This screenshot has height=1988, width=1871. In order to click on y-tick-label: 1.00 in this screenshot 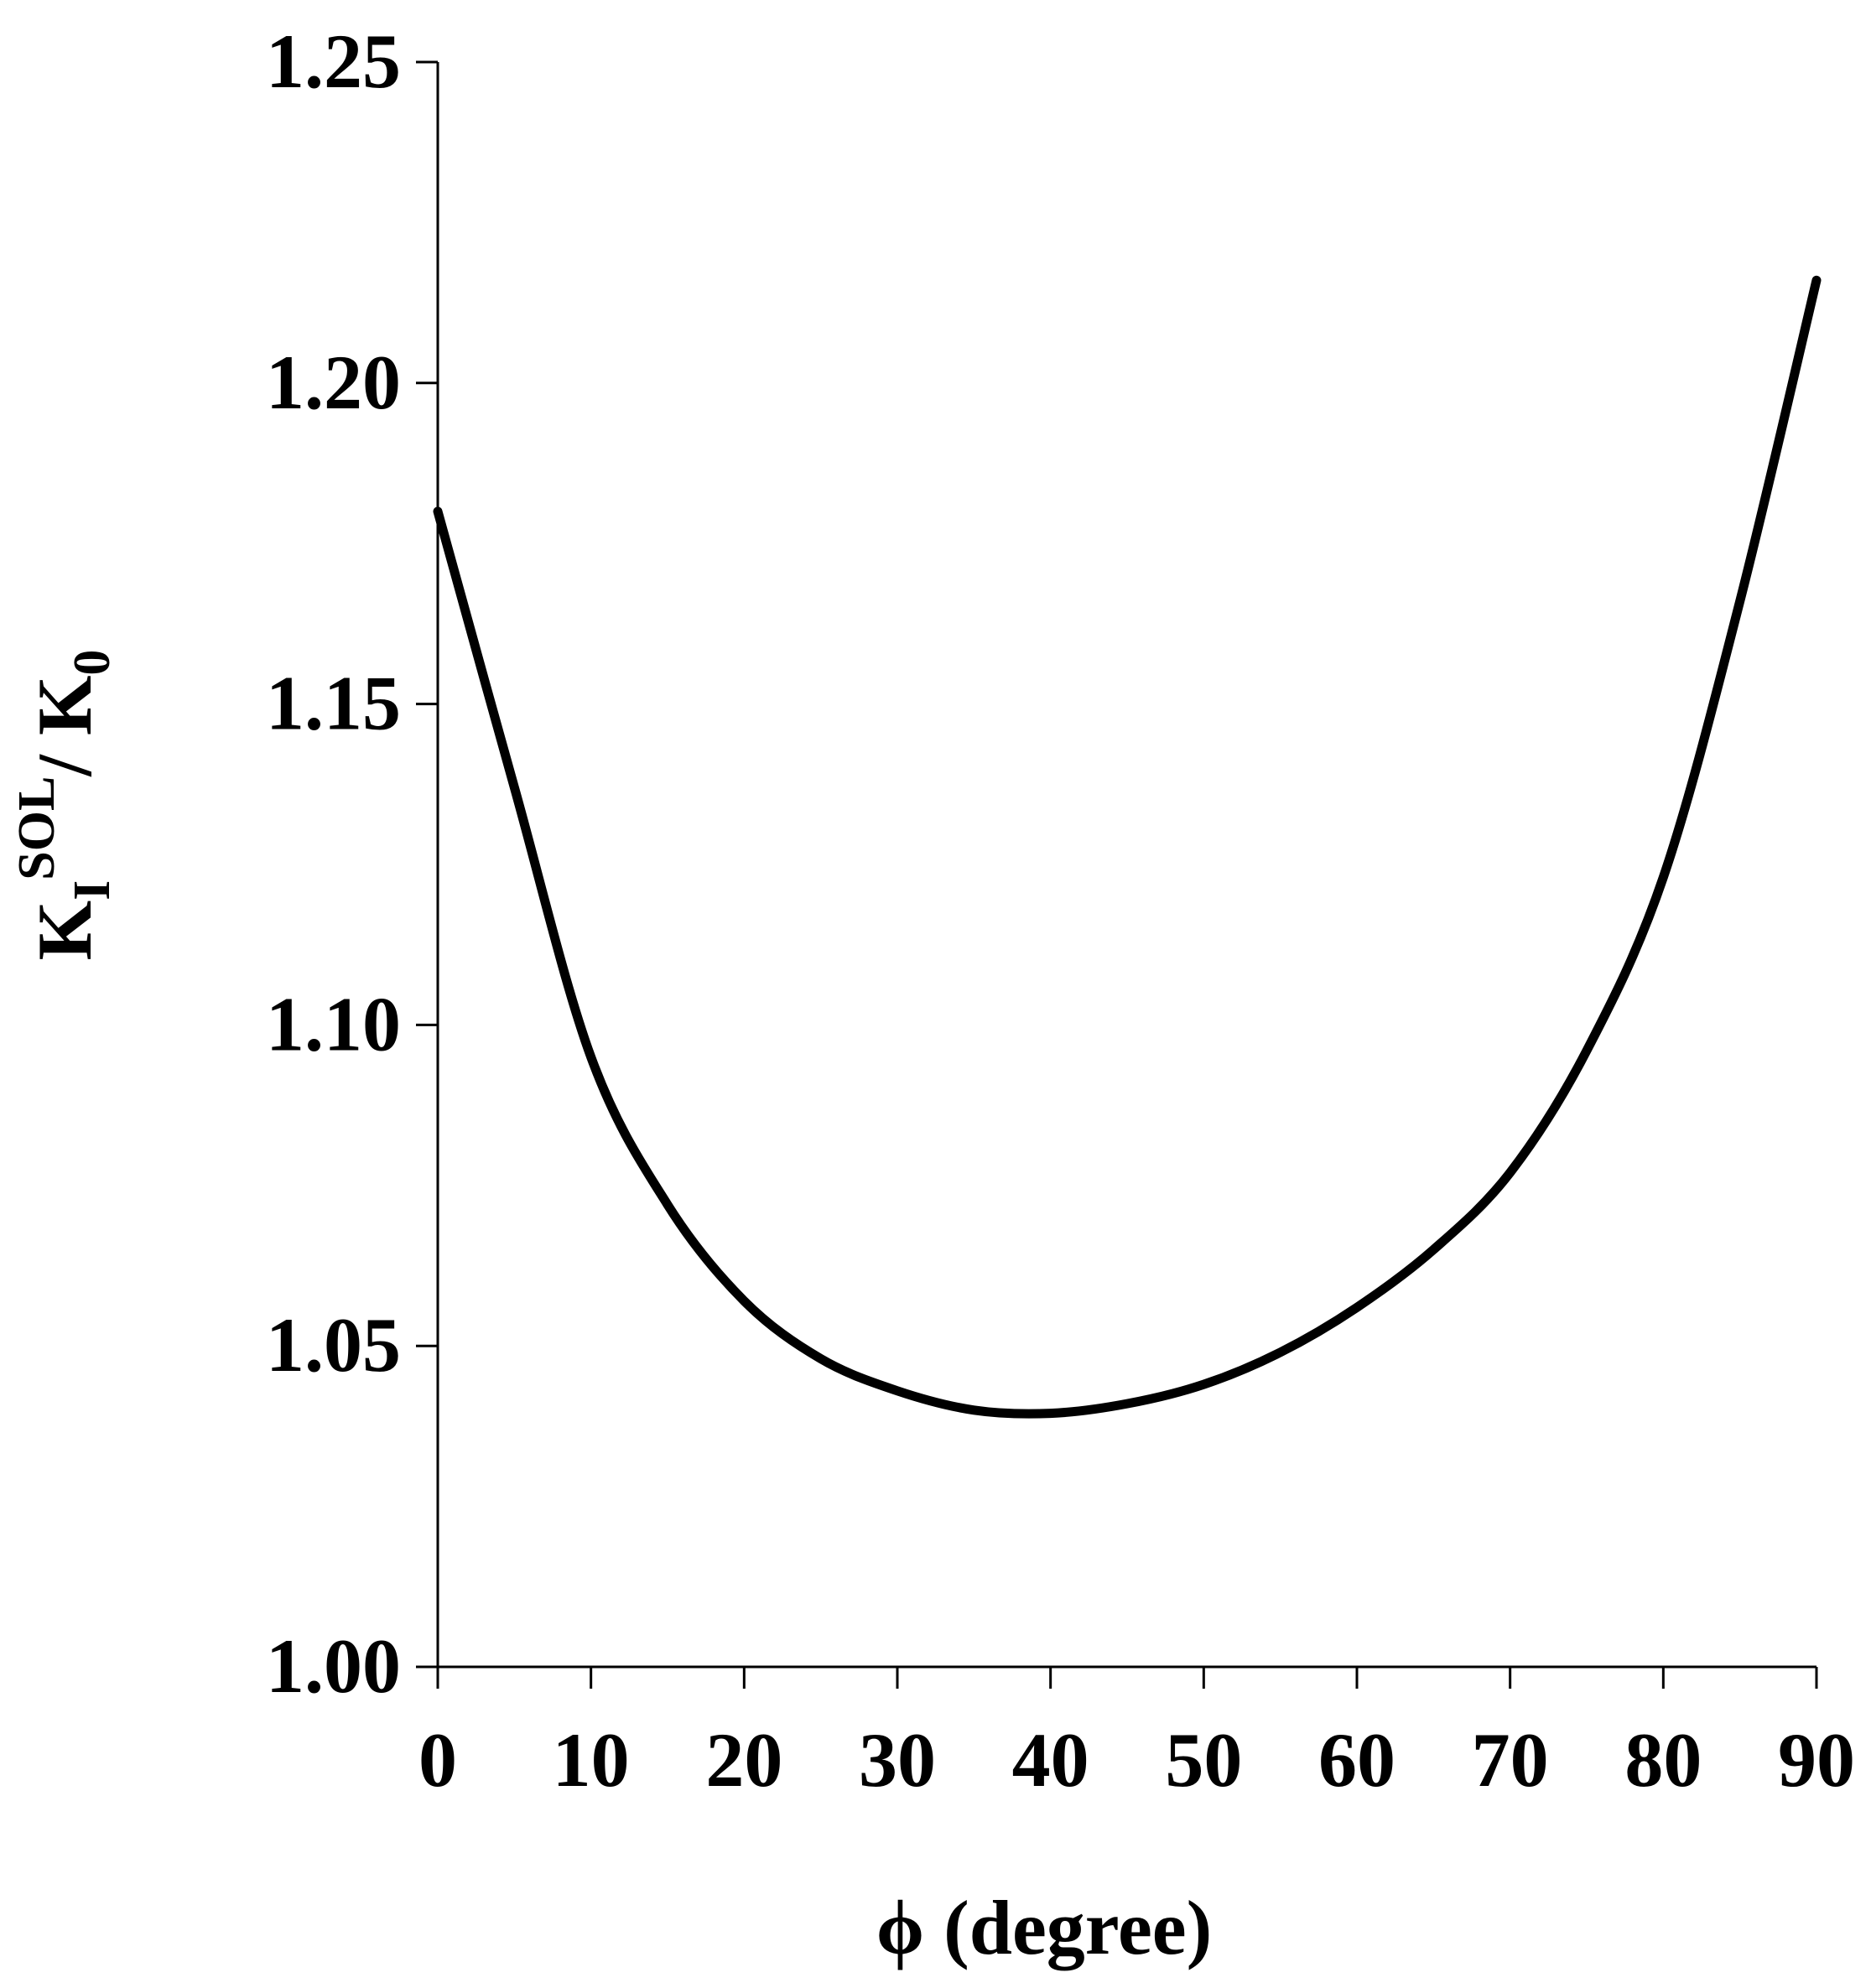, I will do `click(333, 1666)`.